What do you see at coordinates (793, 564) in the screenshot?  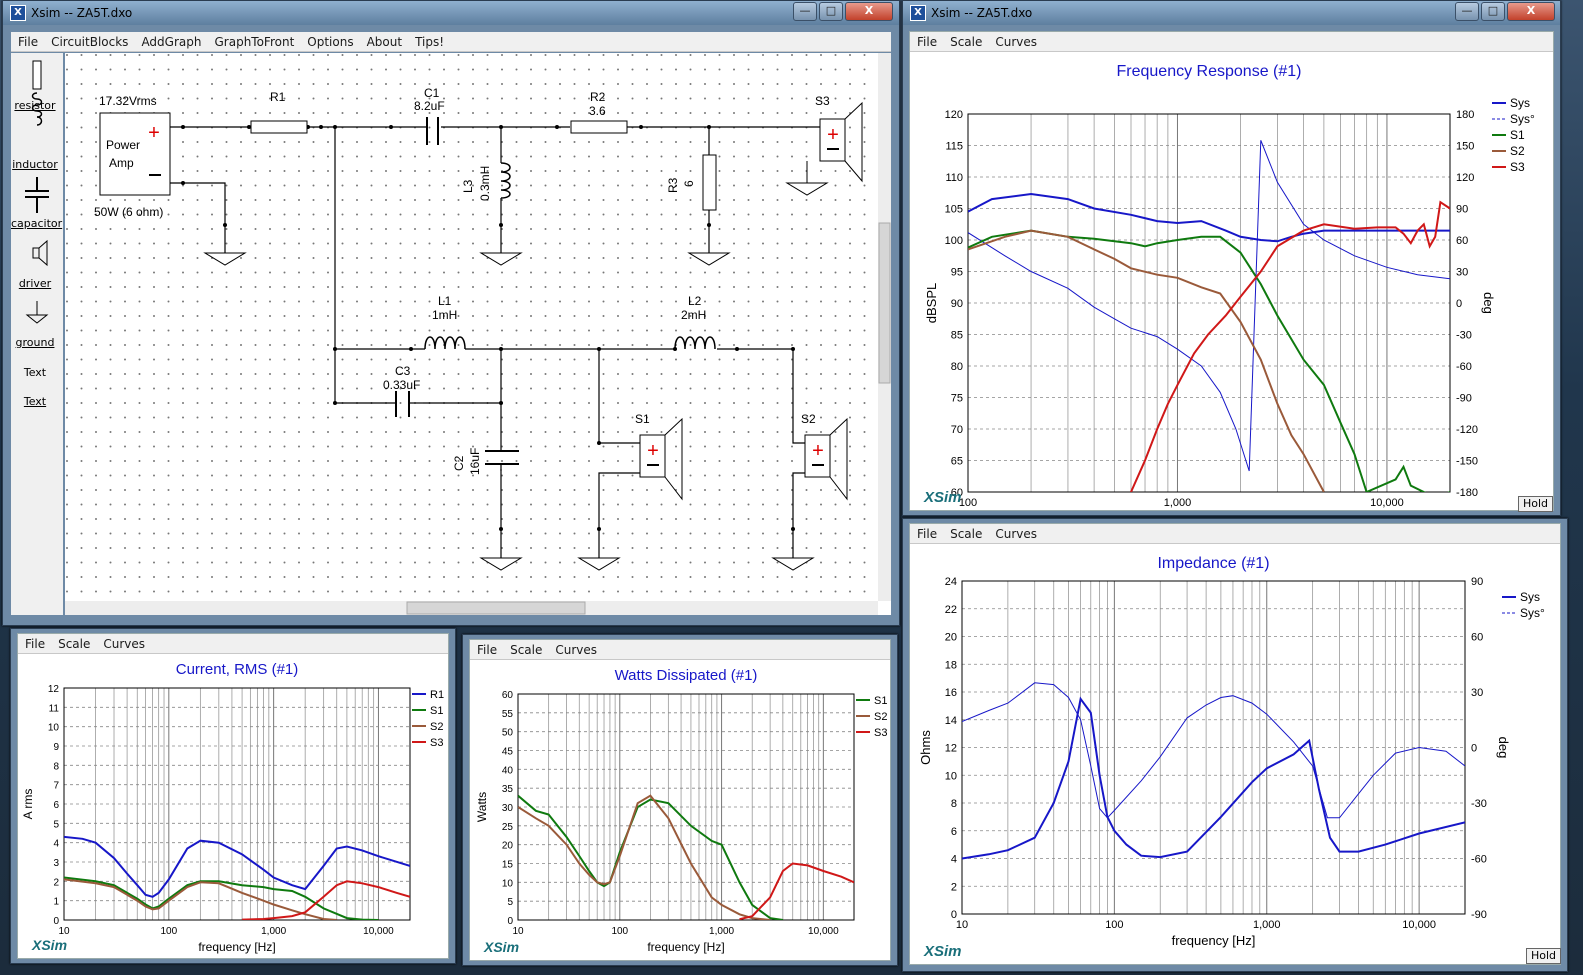 I see `ground-s2` at bounding box center [793, 564].